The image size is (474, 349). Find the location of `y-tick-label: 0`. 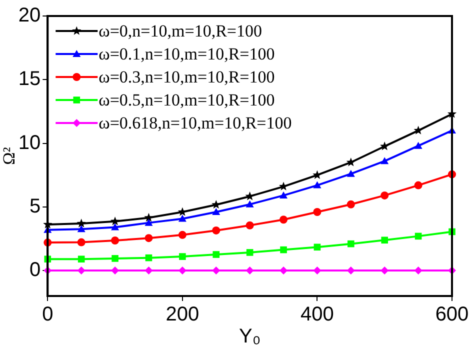

y-tick-label: 0 is located at coordinates (35, 270).